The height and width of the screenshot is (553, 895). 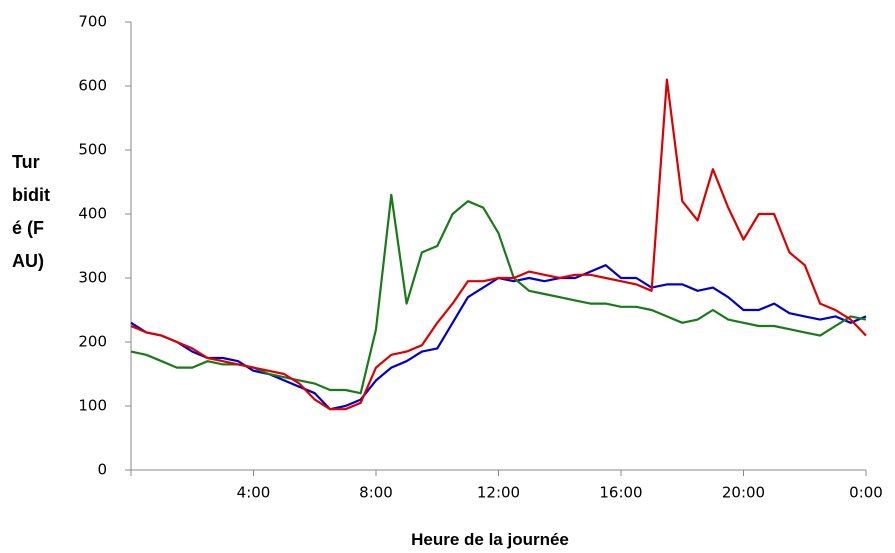 I want to click on x-axis-label: Heure de la journée, so click(x=490, y=539).